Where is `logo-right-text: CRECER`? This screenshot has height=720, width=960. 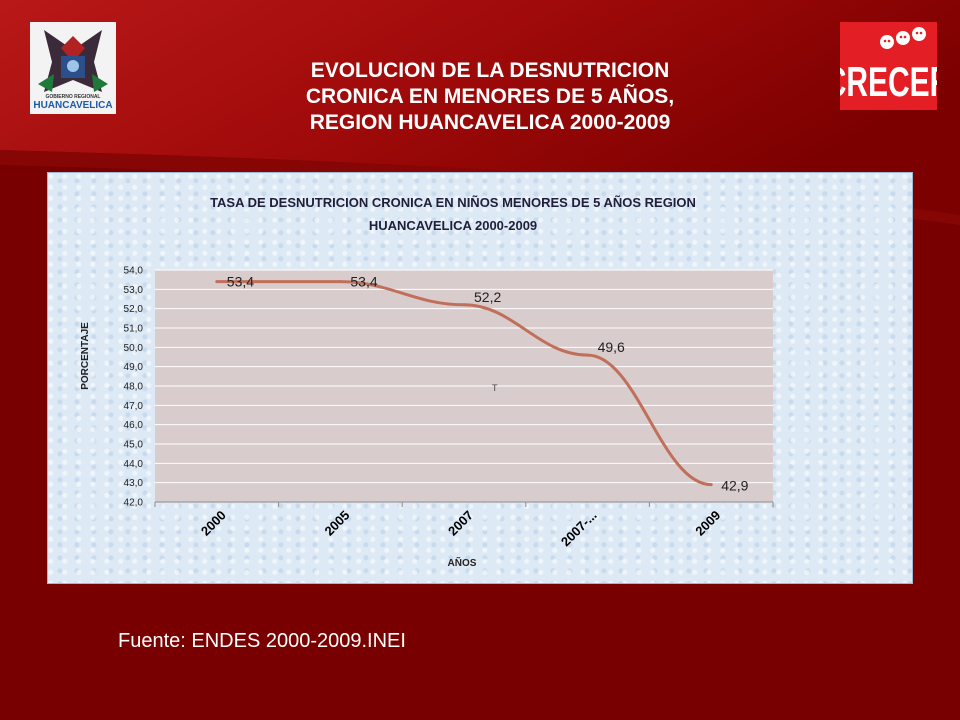
logo-right-text: CRECER is located at coordinates (888, 81).